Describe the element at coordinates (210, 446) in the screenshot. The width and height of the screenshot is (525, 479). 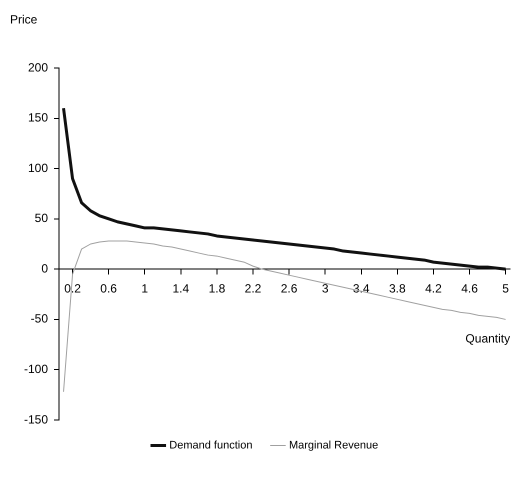
I see `legend-label: Demand function` at that location.